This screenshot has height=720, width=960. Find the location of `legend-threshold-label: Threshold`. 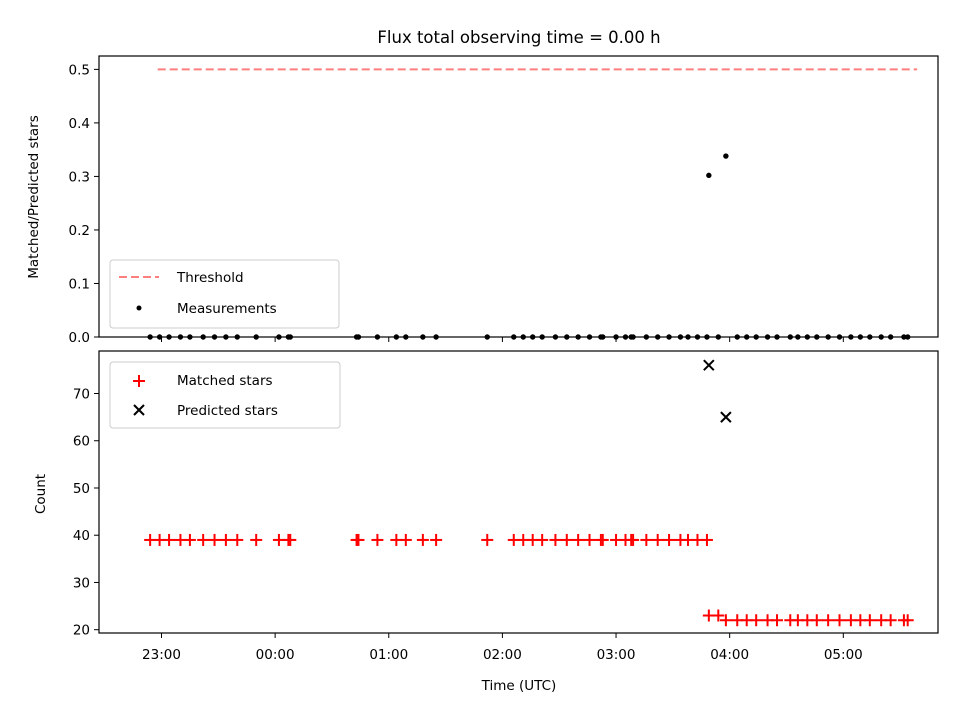

legend-threshold-label: Threshold is located at coordinates (210, 278).